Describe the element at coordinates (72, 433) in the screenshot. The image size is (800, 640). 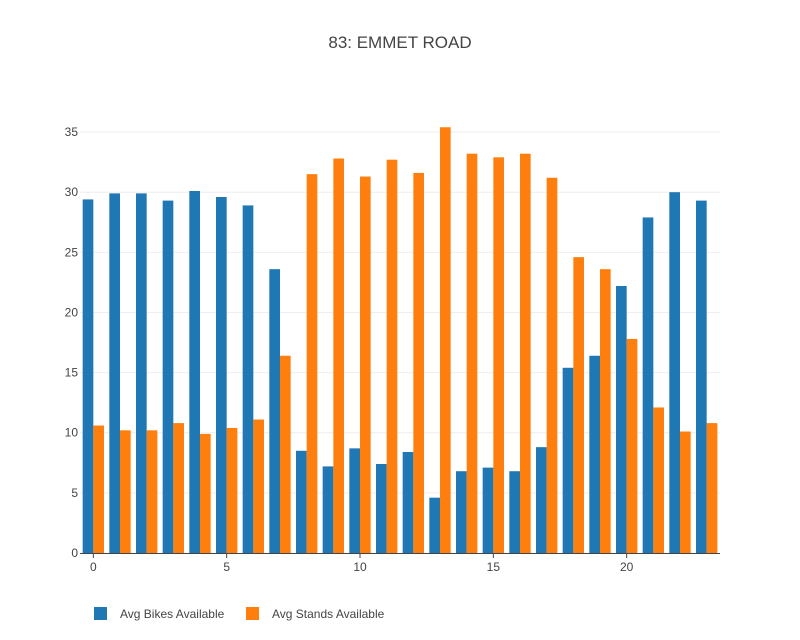
I see `y-tick-label: 10` at that location.